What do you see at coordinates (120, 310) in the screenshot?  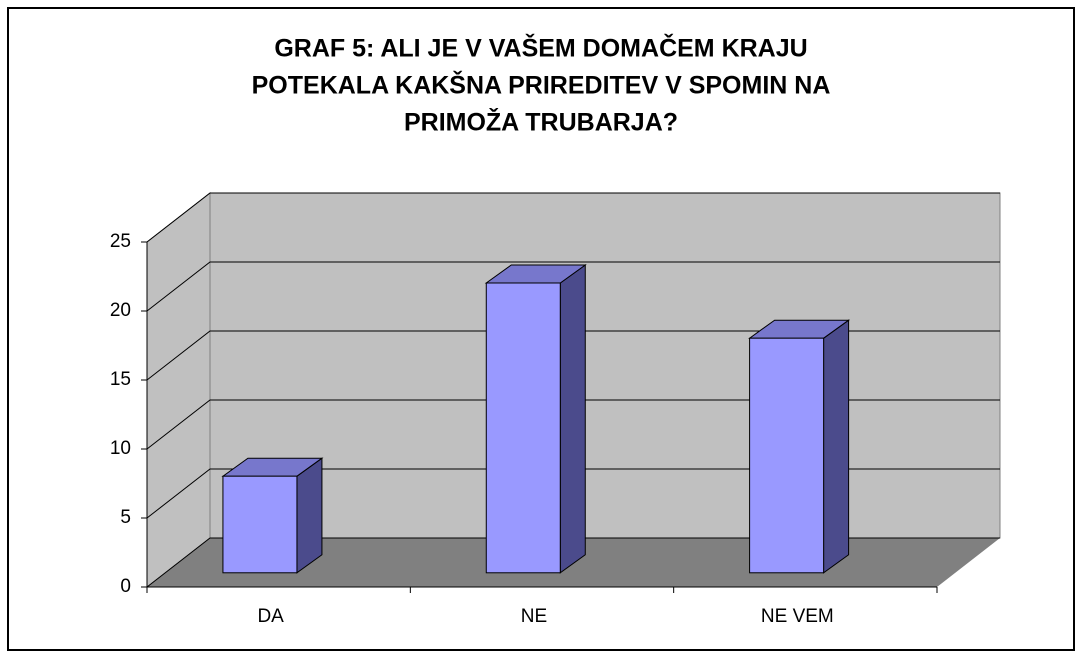 I see `y-tick-label: 20` at bounding box center [120, 310].